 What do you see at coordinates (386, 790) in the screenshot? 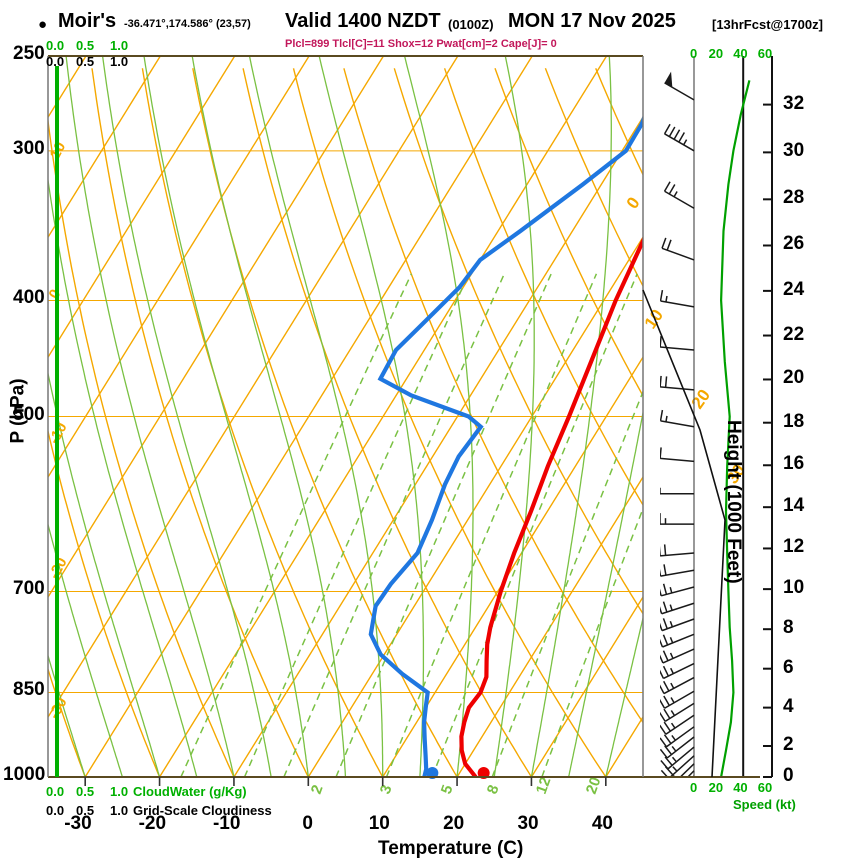
I see `mixing-ratio-label-3: 3` at bounding box center [386, 790].